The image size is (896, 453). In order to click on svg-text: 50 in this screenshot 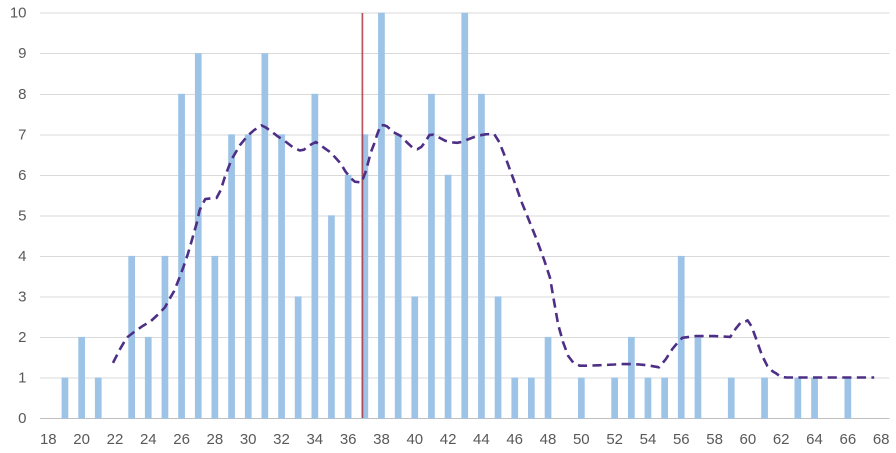, I will do `click(581, 439)`.